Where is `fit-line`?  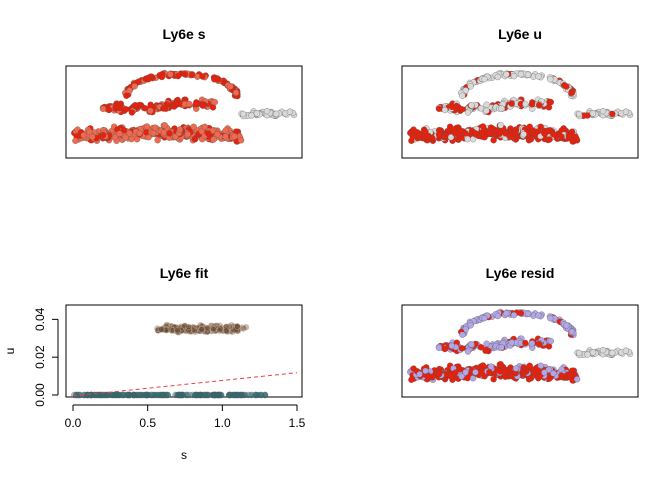
fit-line is located at coordinates (185, 384).